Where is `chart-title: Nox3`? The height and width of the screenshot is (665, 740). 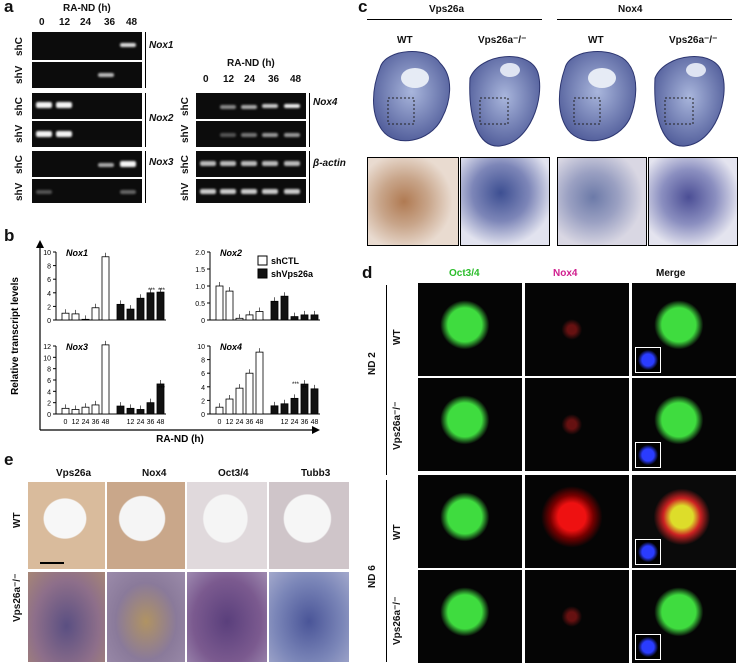 chart-title: Nox3 is located at coordinates (77, 347).